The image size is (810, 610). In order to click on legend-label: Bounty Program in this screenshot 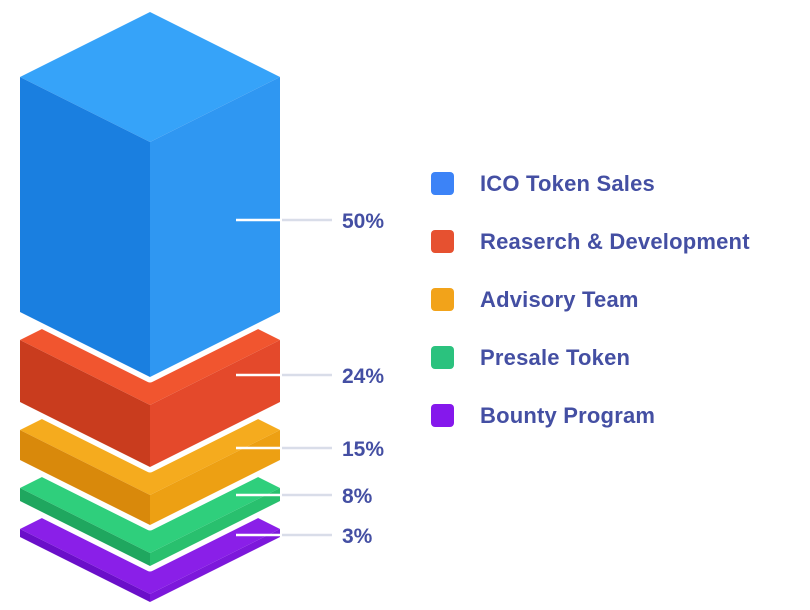, I will do `click(568, 415)`.